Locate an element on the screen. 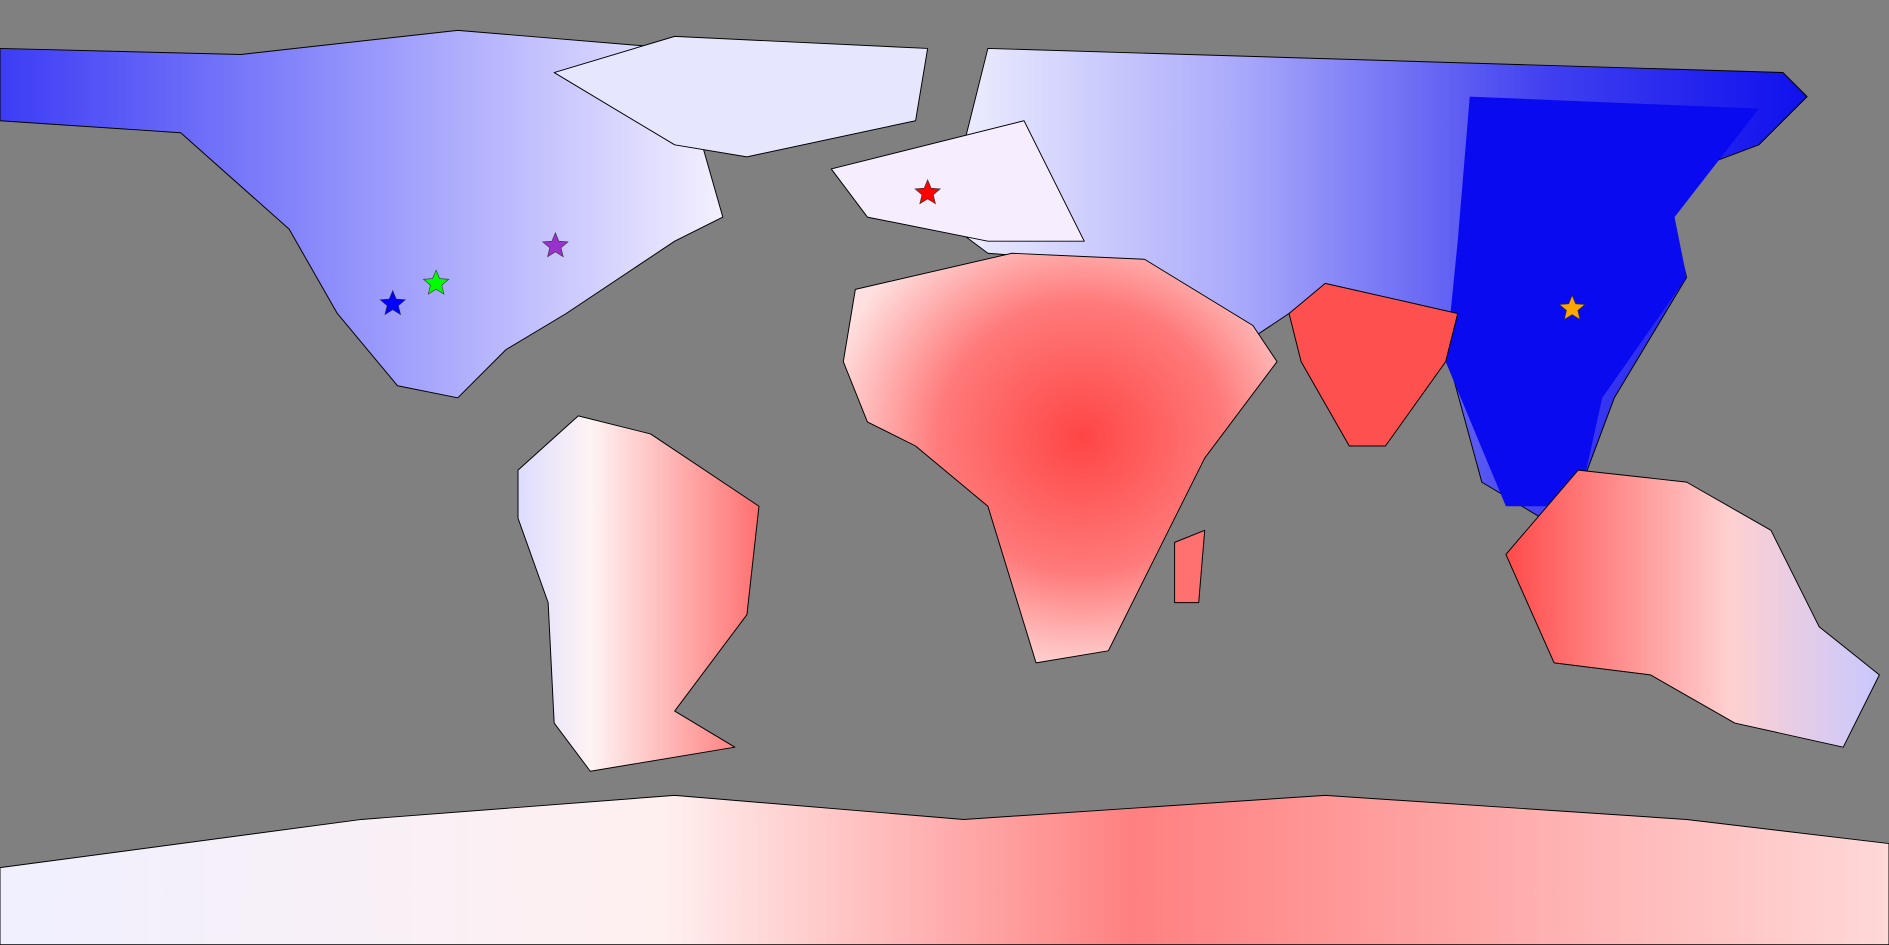 The height and width of the screenshot is (945, 1889). africa is located at coordinates (1060, 458).